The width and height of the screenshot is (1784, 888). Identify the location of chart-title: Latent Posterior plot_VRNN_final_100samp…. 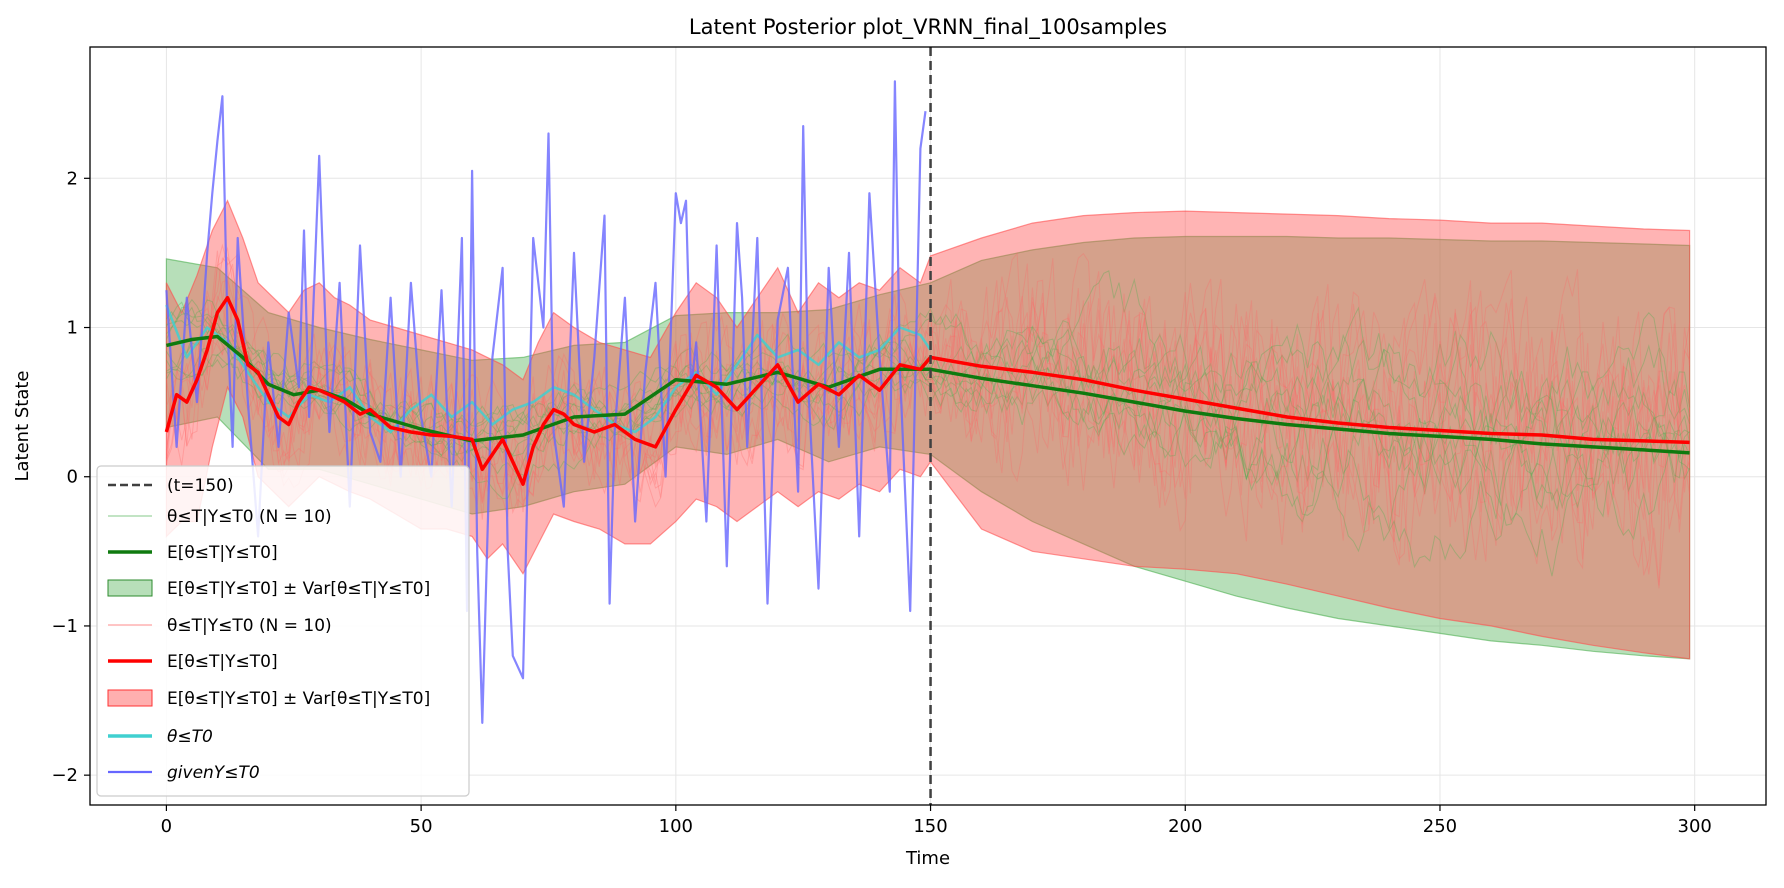
(928, 27).